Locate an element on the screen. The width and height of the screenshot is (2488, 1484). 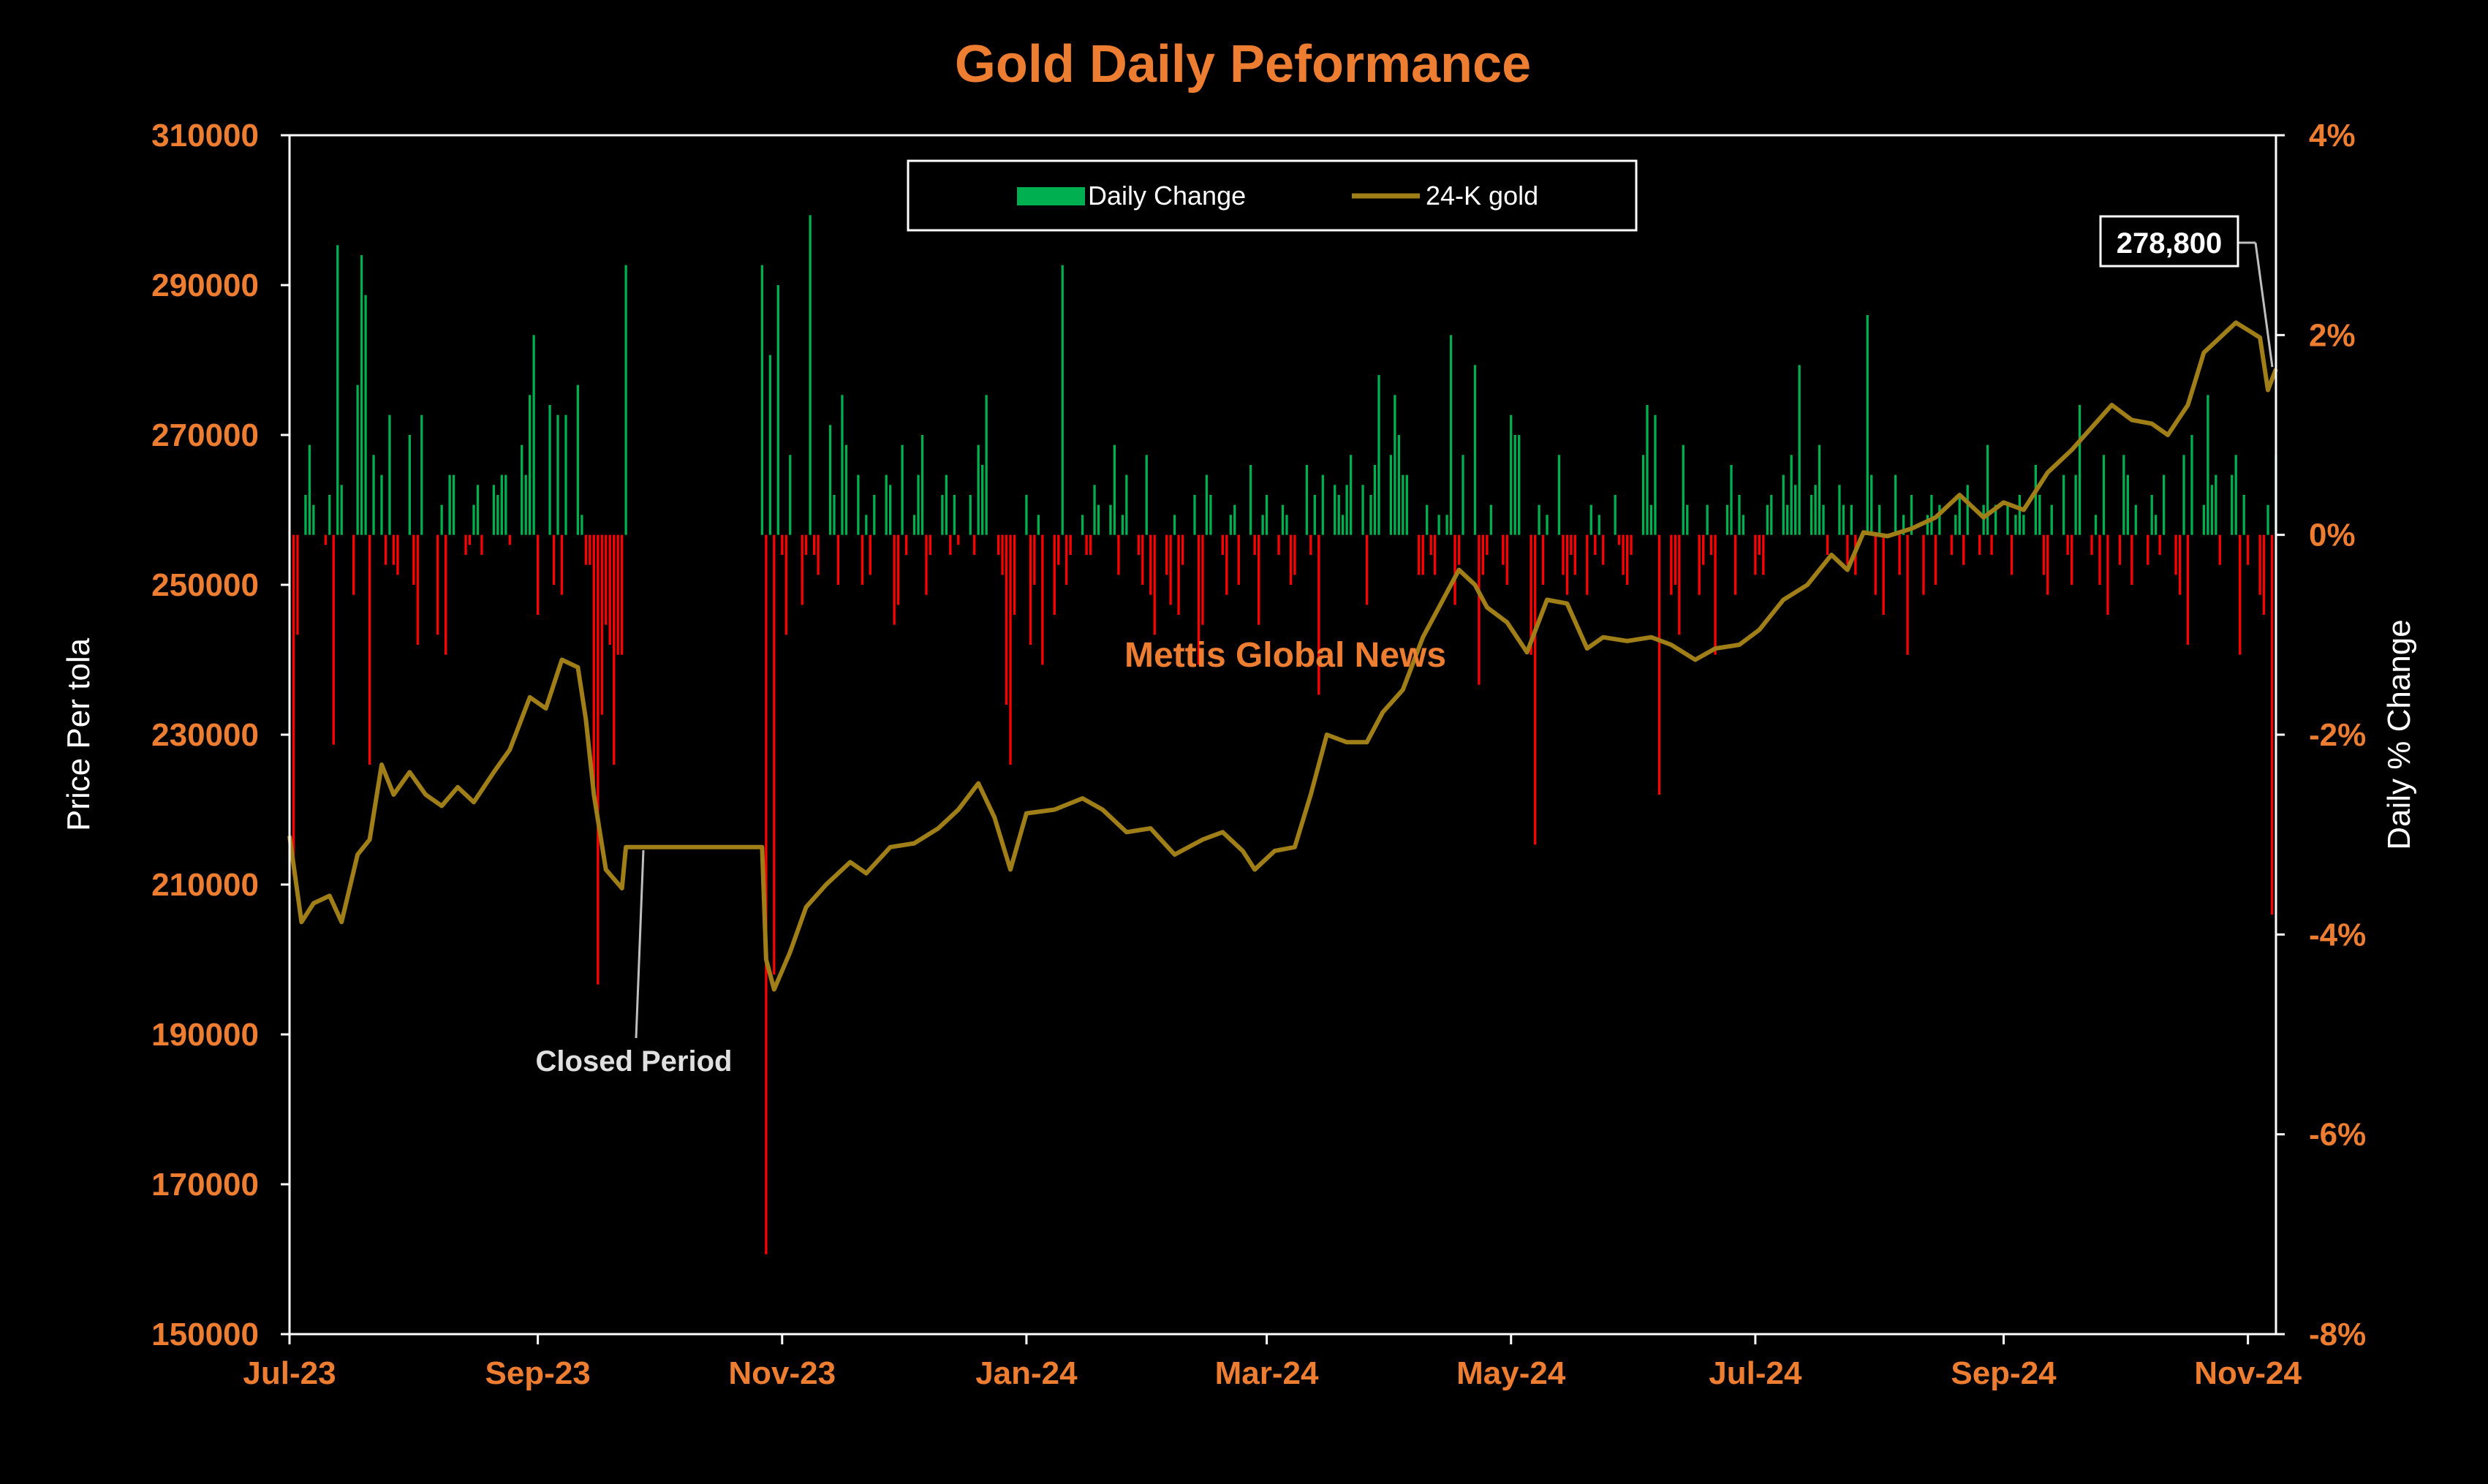
legend-label-daily-change: Daily Change is located at coordinates (1167, 196).